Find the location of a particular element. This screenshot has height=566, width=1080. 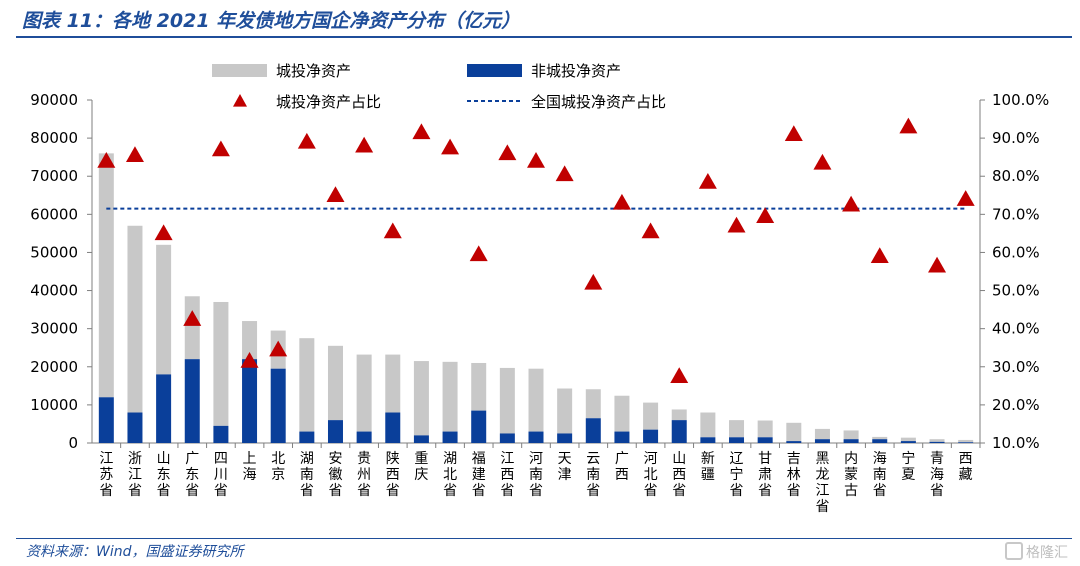

right-tick-label: 50.0% is located at coordinates (1016, 291).